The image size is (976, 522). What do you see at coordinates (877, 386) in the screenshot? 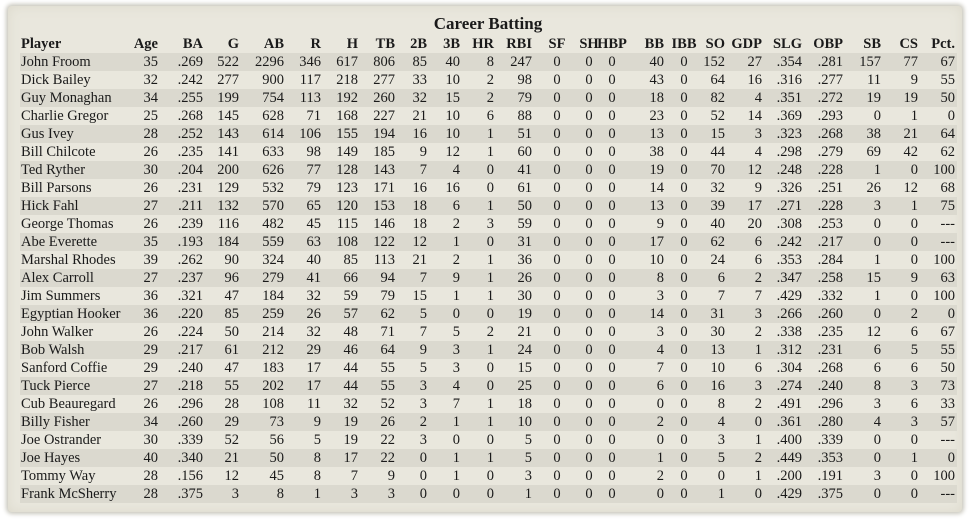
I see `stat-cell: 8` at bounding box center [877, 386].